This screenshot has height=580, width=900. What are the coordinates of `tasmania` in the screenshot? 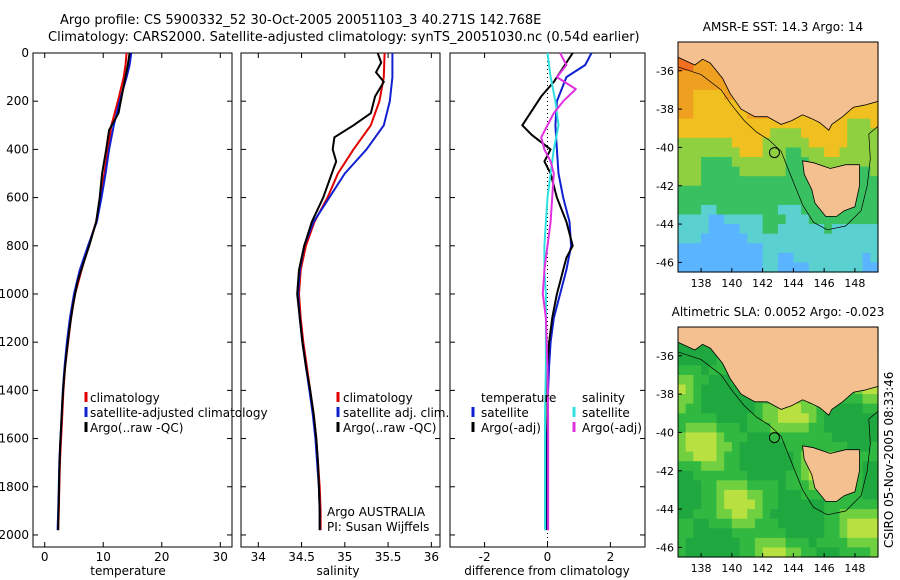 It's located at (831, 188).